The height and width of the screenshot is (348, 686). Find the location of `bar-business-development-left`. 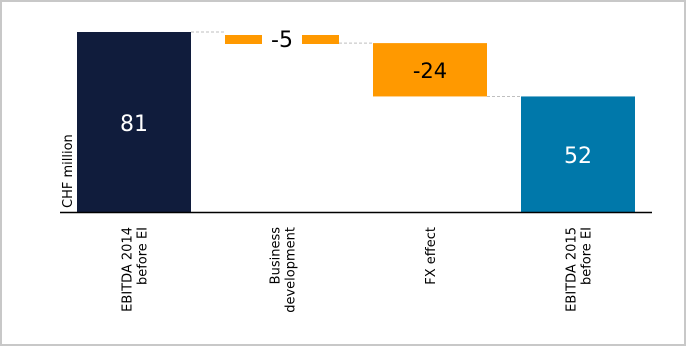

bar-business-development-left is located at coordinates (243, 39).